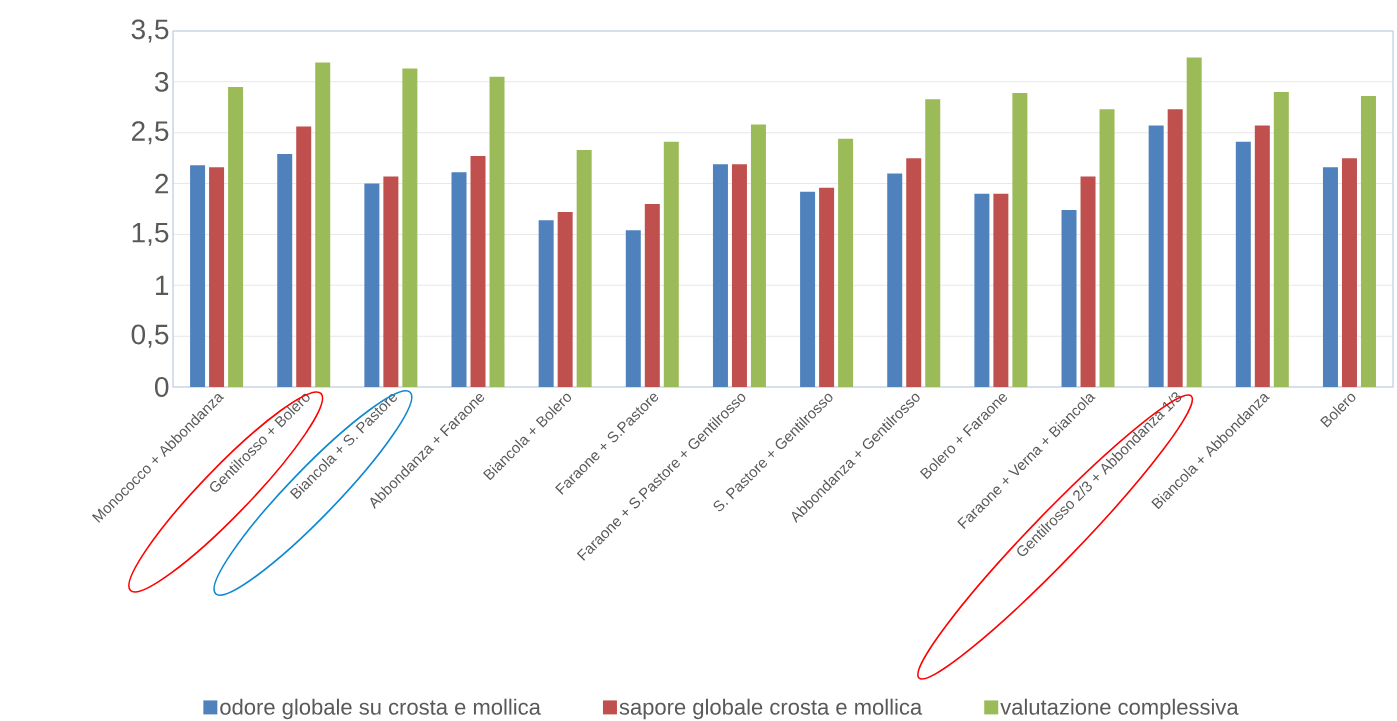  What do you see at coordinates (150, 234) in the screenshot?
I see `y-tick-label: 1,5` at bounding box center [150, 234].